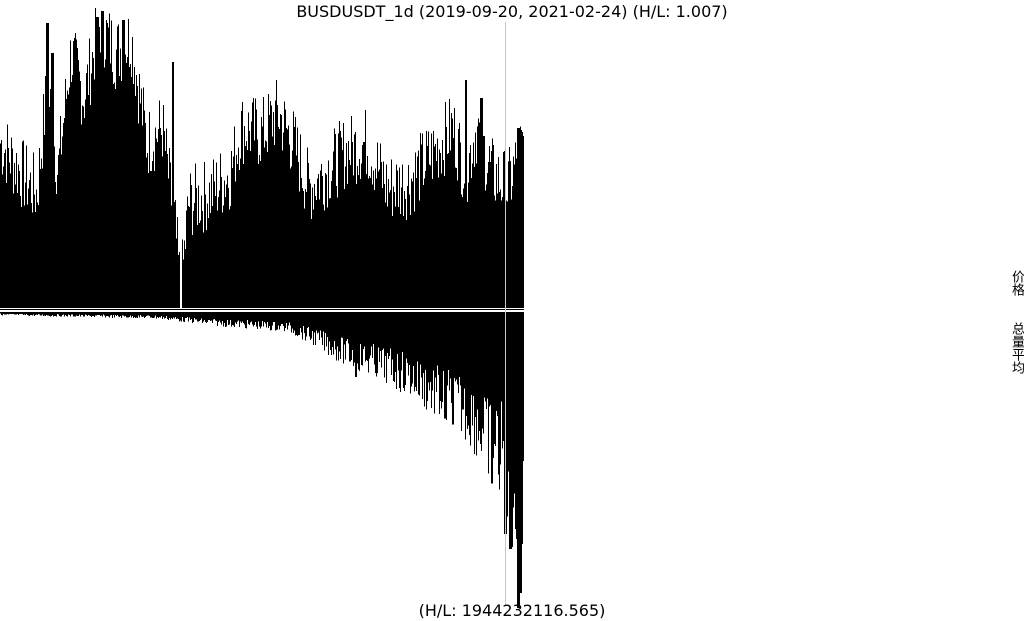  I want to click on volume-hl-label: (H/L: 1944232116.565), so click(512, 610).